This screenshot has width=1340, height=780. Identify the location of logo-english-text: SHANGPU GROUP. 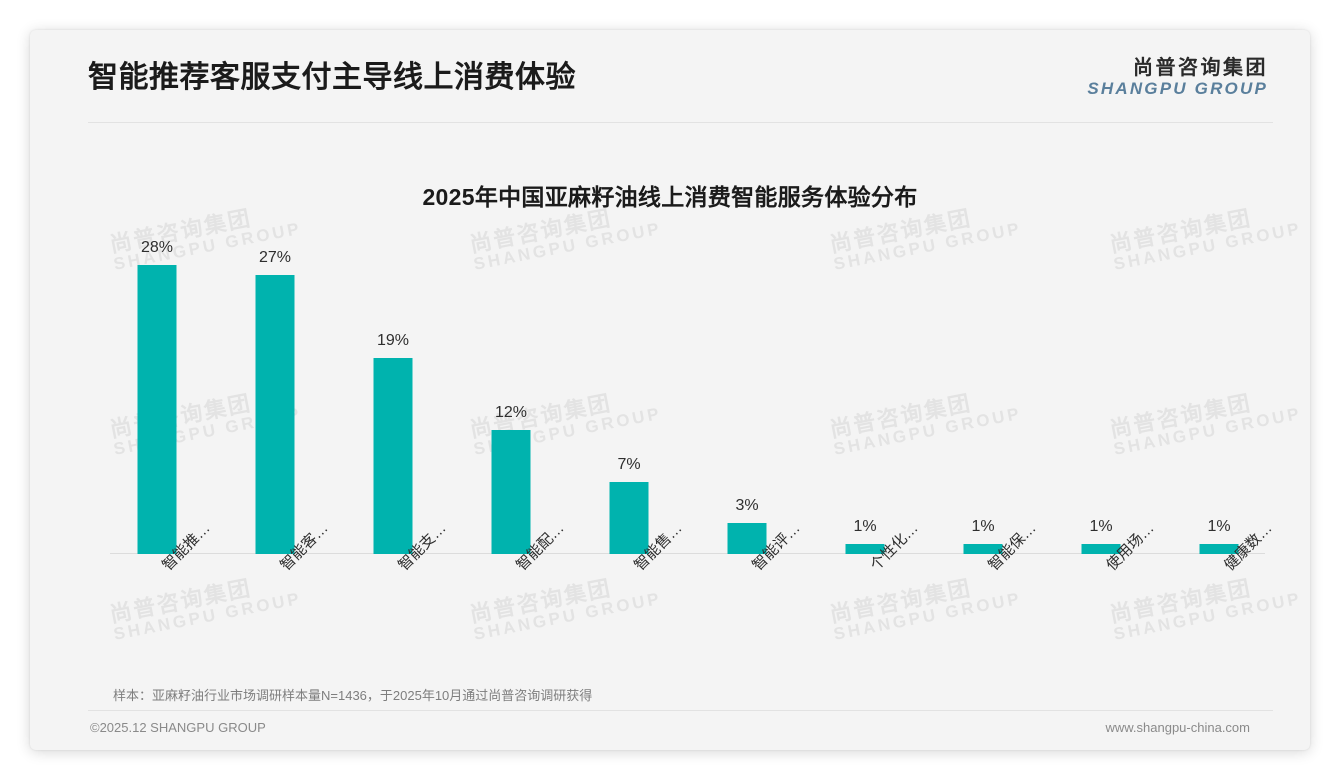
(1177, 88).